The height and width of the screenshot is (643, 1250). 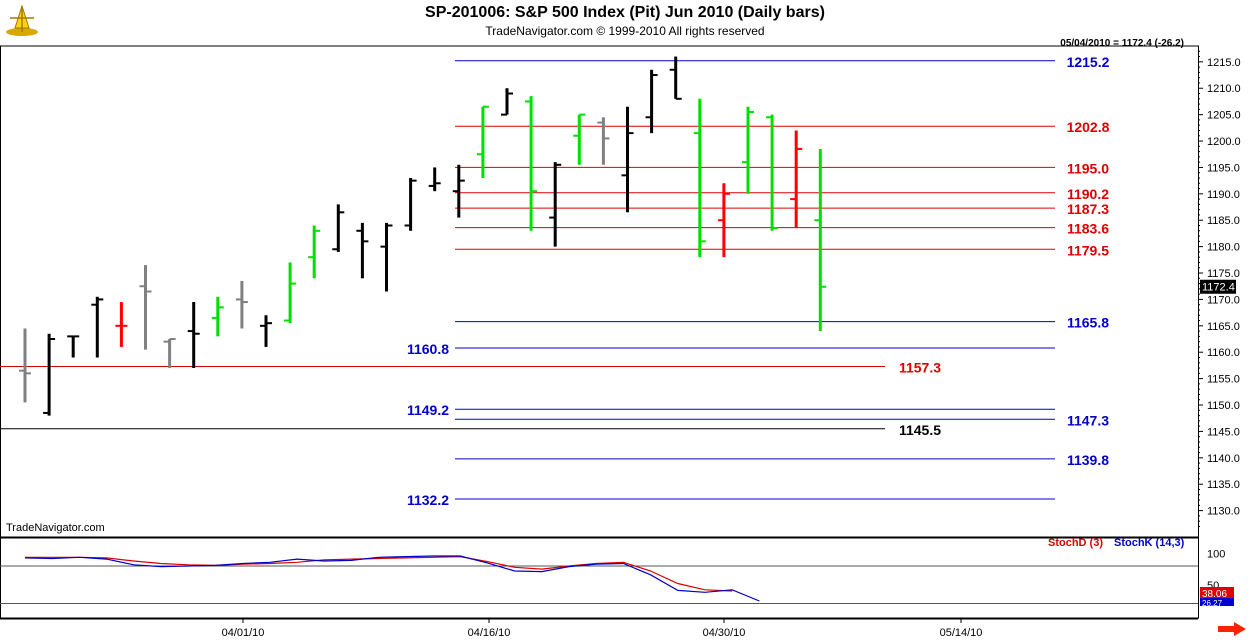 I want to click on y-tick-label: 1135.0, so click(x=1223, y=485).